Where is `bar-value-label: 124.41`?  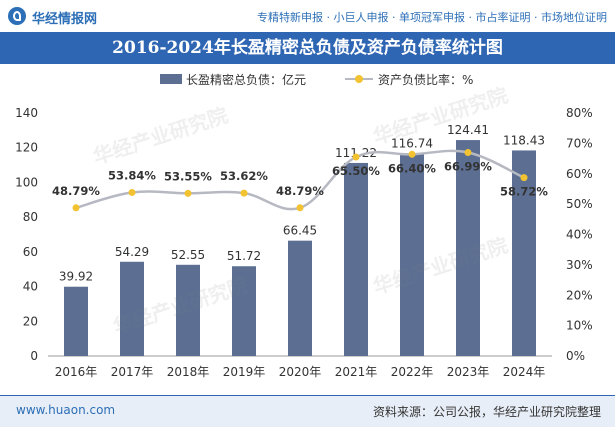
bar-value-label: 124.41 is located at coordinates (468, 130).